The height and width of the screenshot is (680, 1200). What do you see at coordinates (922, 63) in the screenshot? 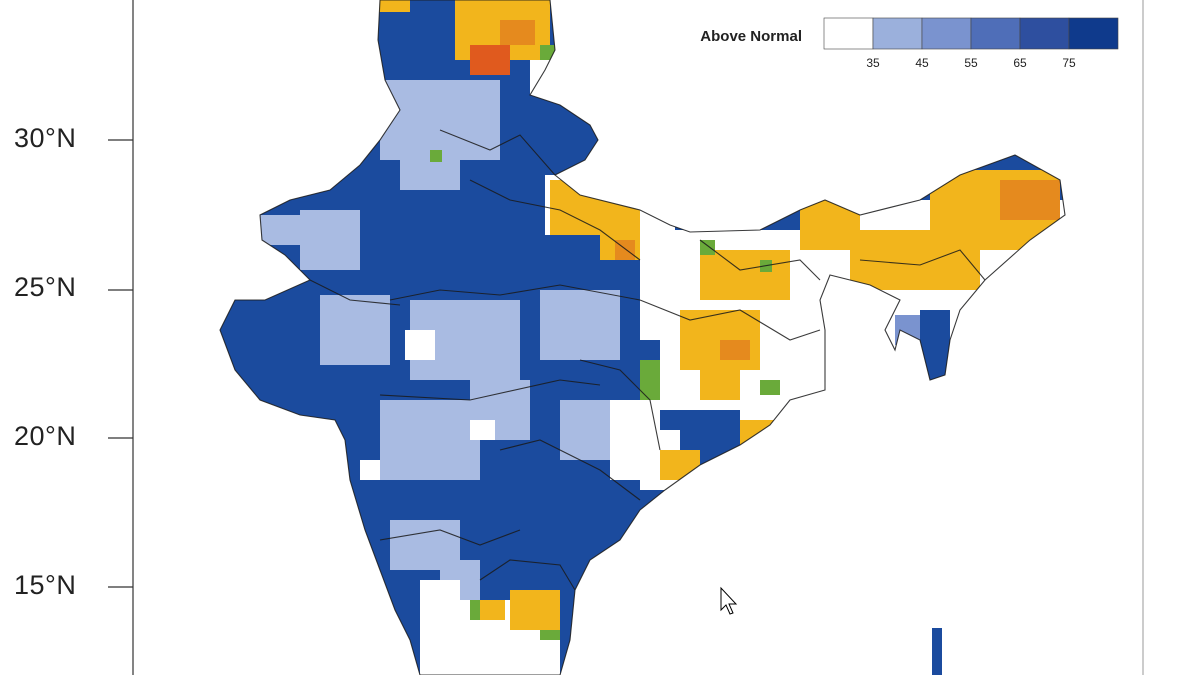
I see `legend-tick-label: 45` at bounding box center [922, 63].